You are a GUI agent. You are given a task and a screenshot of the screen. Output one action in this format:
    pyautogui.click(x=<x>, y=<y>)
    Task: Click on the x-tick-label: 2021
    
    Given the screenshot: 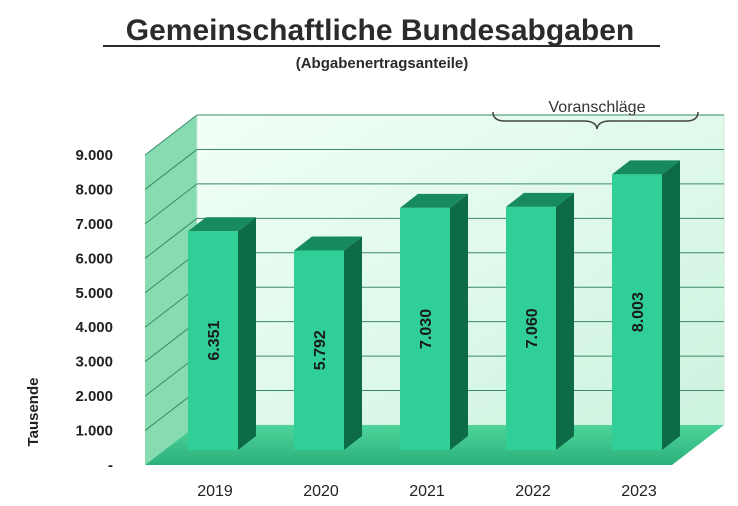 What is the action you would take?
    pyautogui.click(x=427, y=491)
    